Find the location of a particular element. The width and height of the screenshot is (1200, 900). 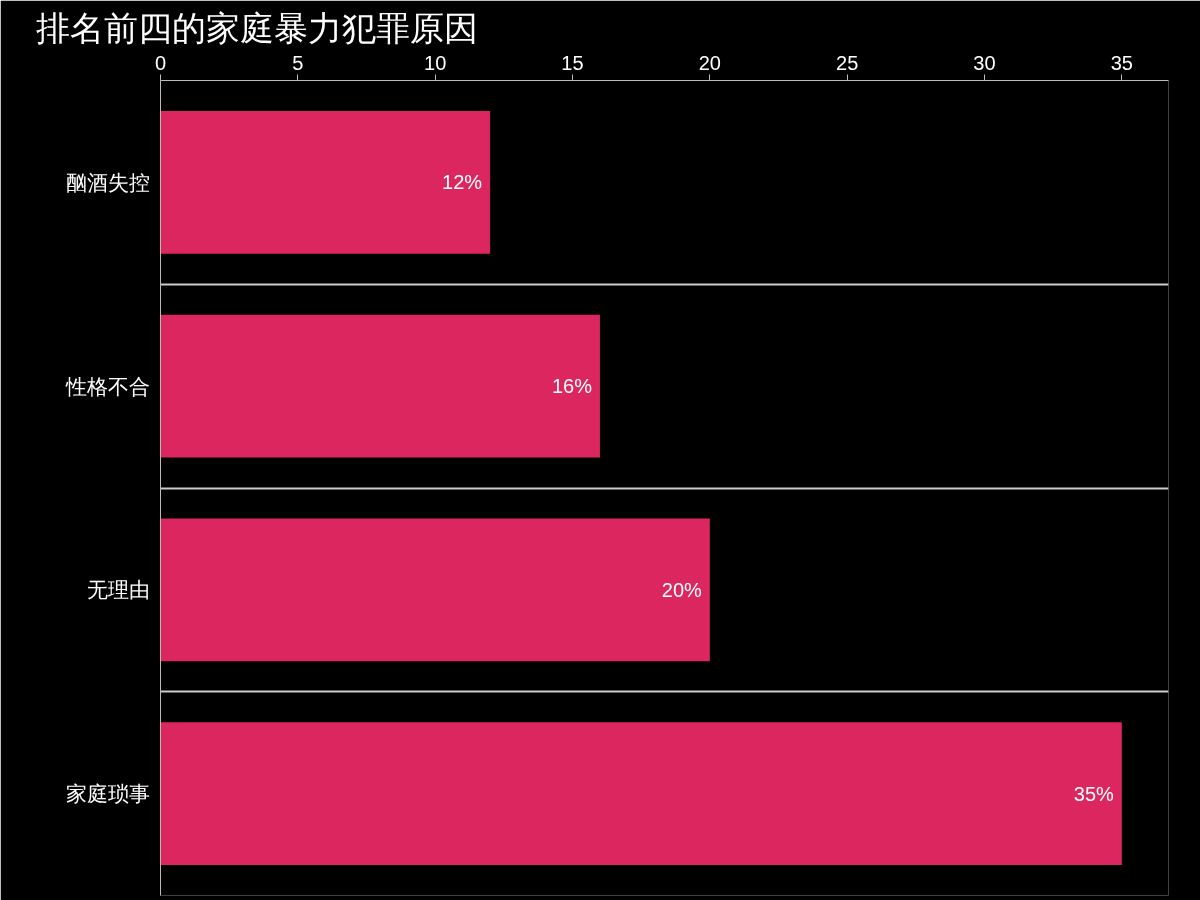

x-tick-label: 15 is located at coordinates (572, 62).